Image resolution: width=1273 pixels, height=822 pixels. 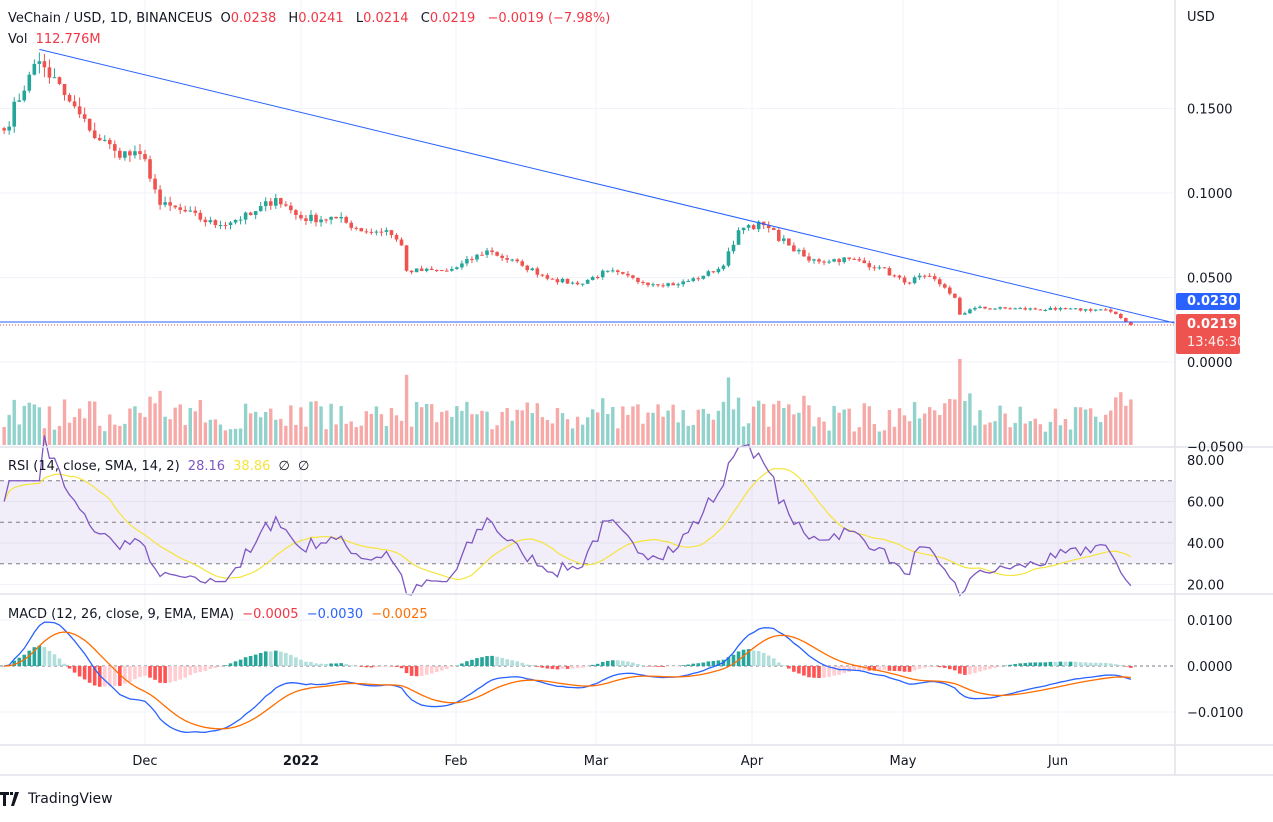 I want to click on macd-axis-tick: −0.0100, so click(x=1215, y=713).